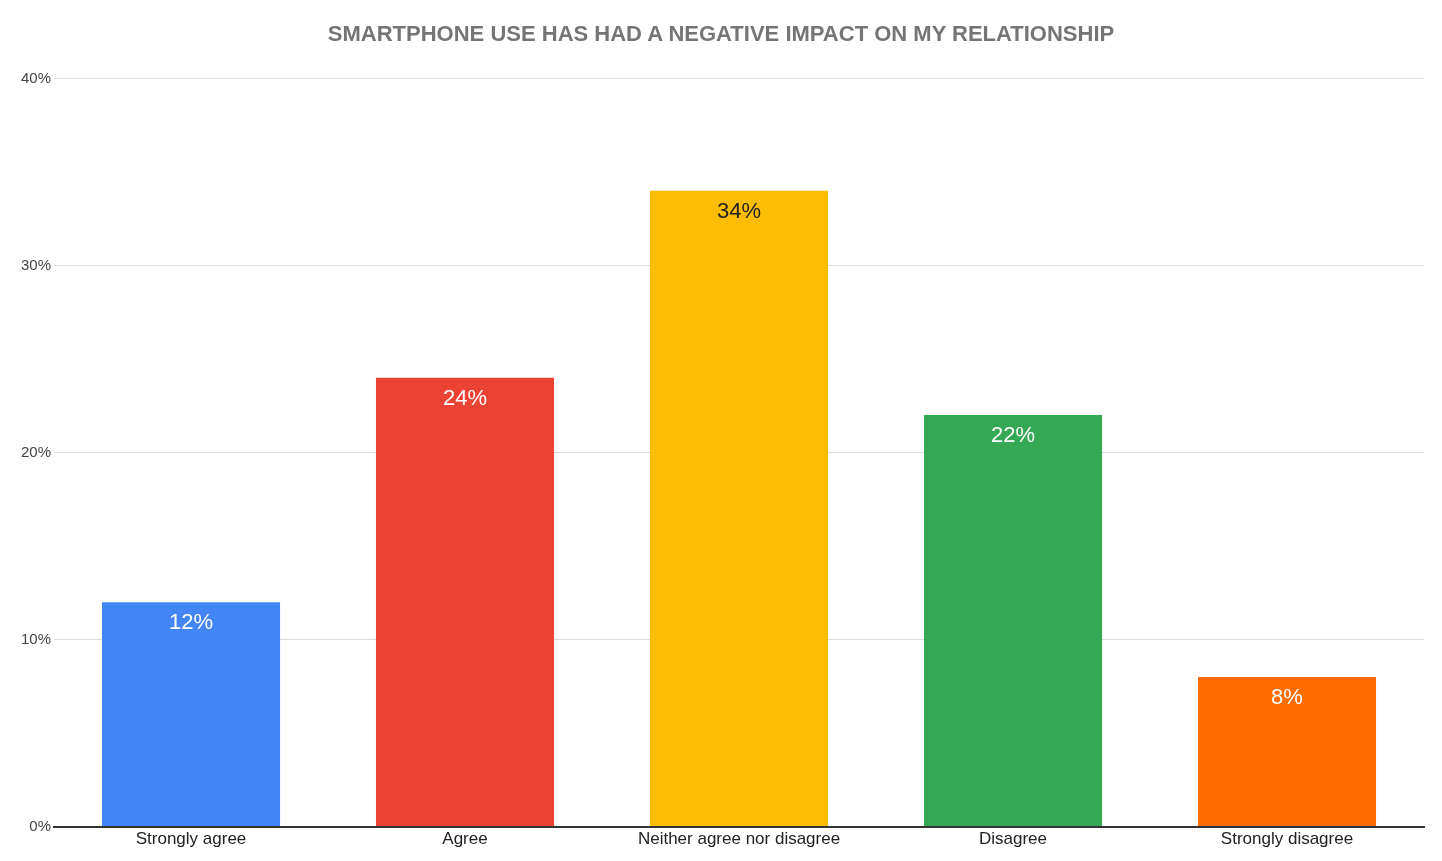 This screenshot has height=861, width=1442. Describe the element at coordinates (1287, 697) in the screenshot. I see `data-label: 8%` at that location.